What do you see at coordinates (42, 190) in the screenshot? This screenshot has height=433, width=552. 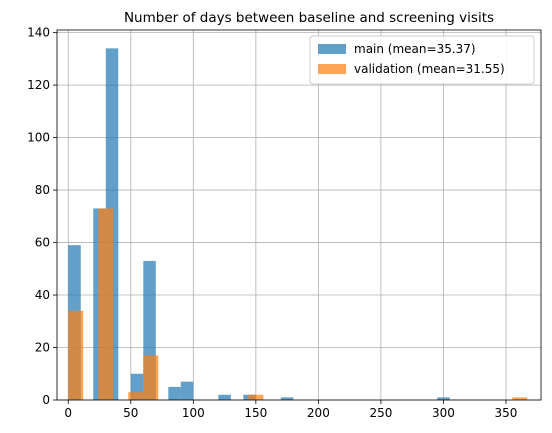 I see `y-tick-label-80: 80` at bounding box center [42, 190].